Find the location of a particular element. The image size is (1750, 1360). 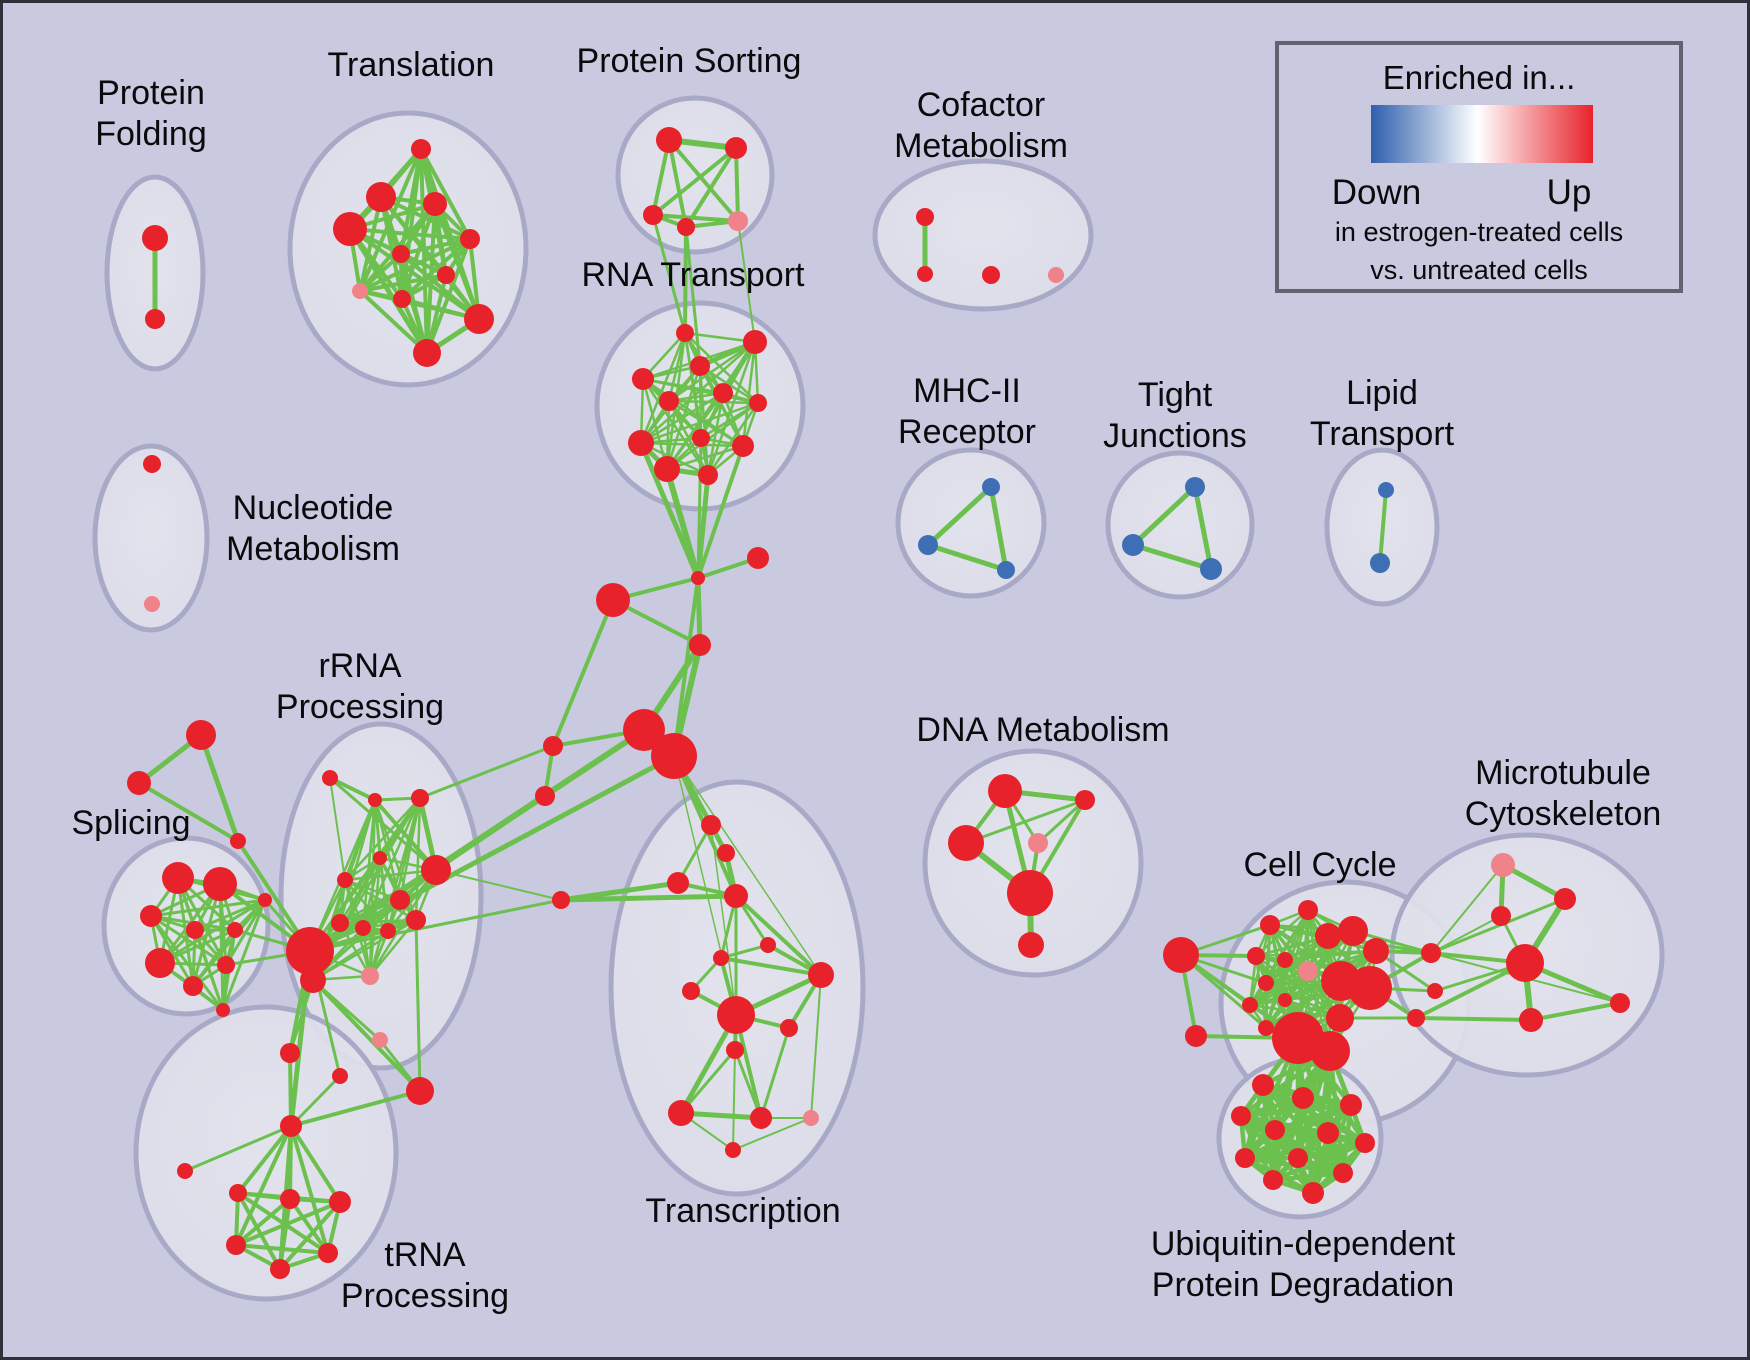

cluster-ellipse-protein-sorting is located at coordinates (695, 175).